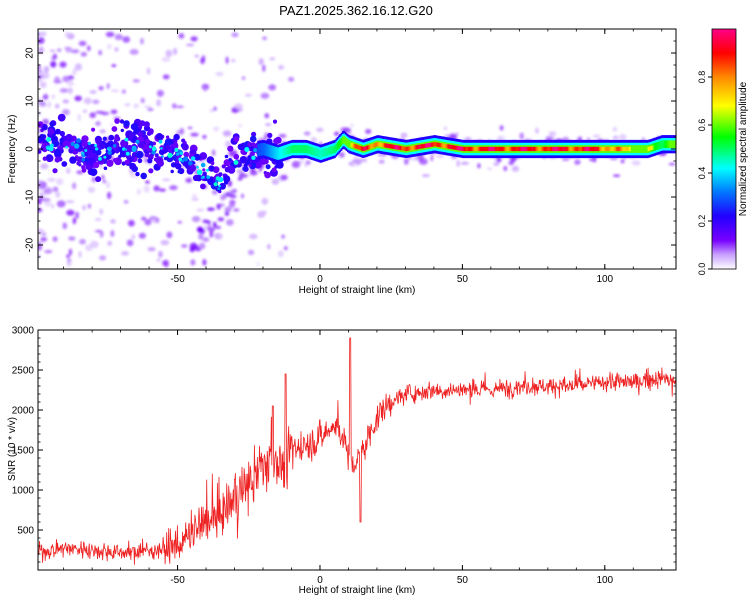  Describe the element at coordinates (704, 173) in the screenshot. I see `colorbar-ticks: 0.0 0.2 0.4 0.6 0.8` at that location.